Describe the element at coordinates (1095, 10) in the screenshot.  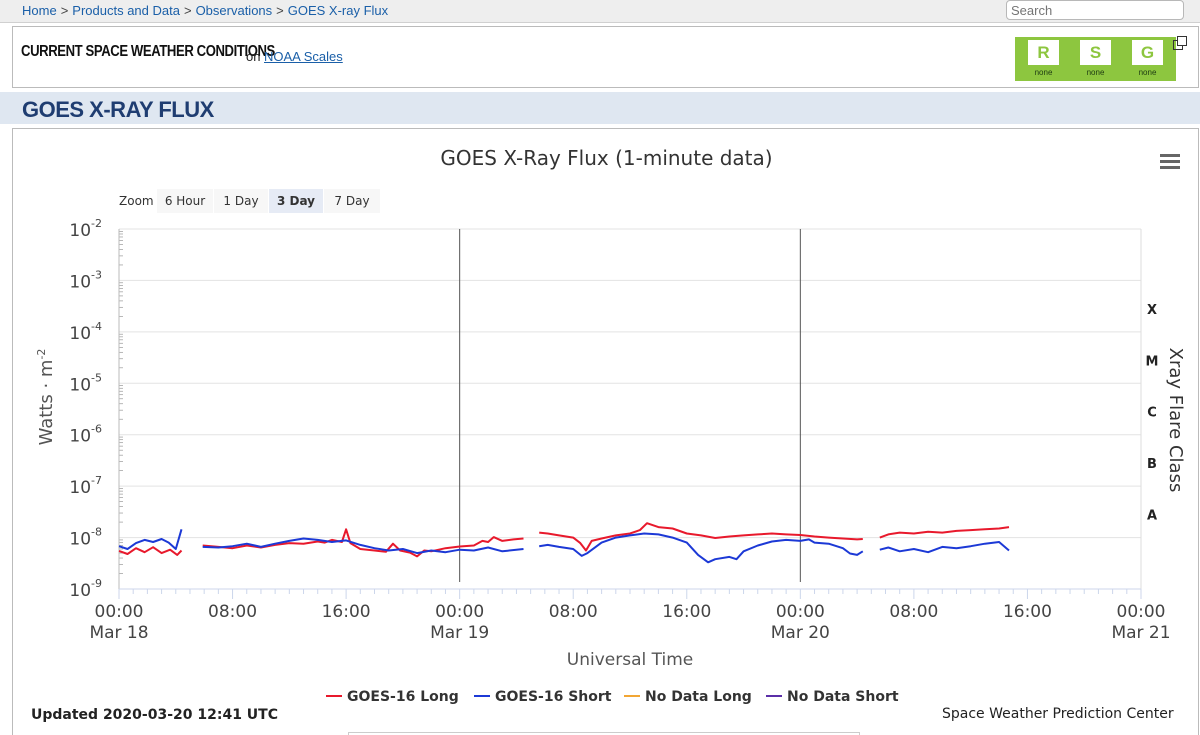
I see `search-input` at that location.